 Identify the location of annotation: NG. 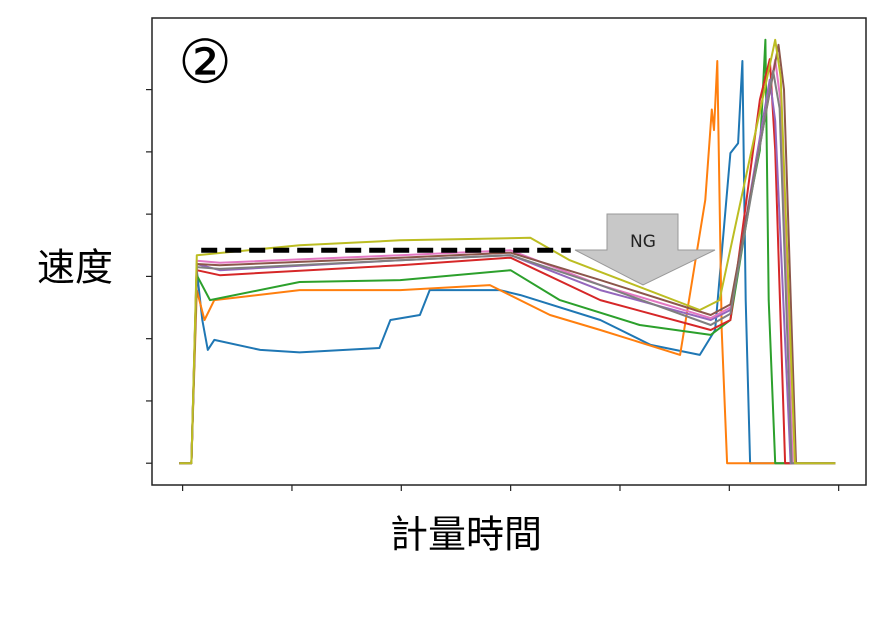
(643, 242).